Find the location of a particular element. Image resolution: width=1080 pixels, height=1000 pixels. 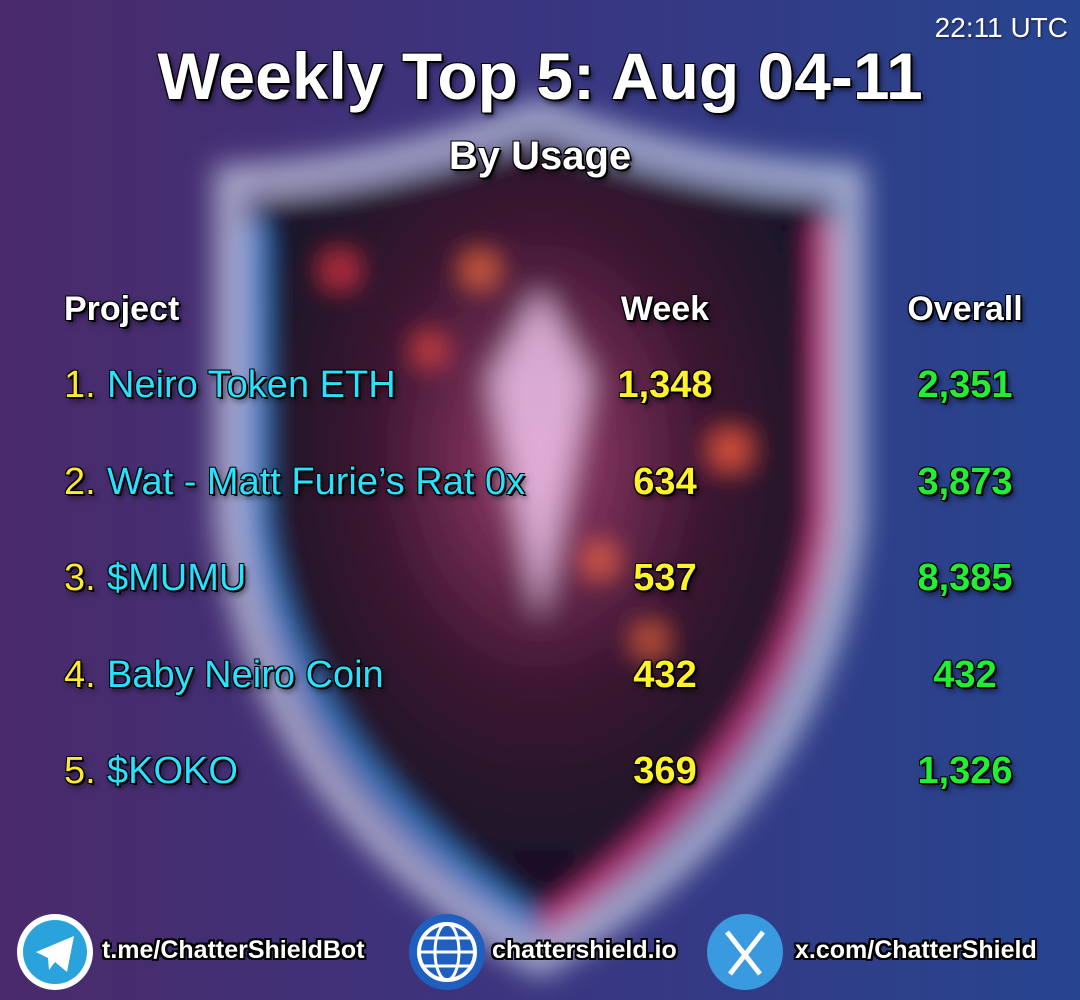

rank: 1. is located at coordinates (80, 385).